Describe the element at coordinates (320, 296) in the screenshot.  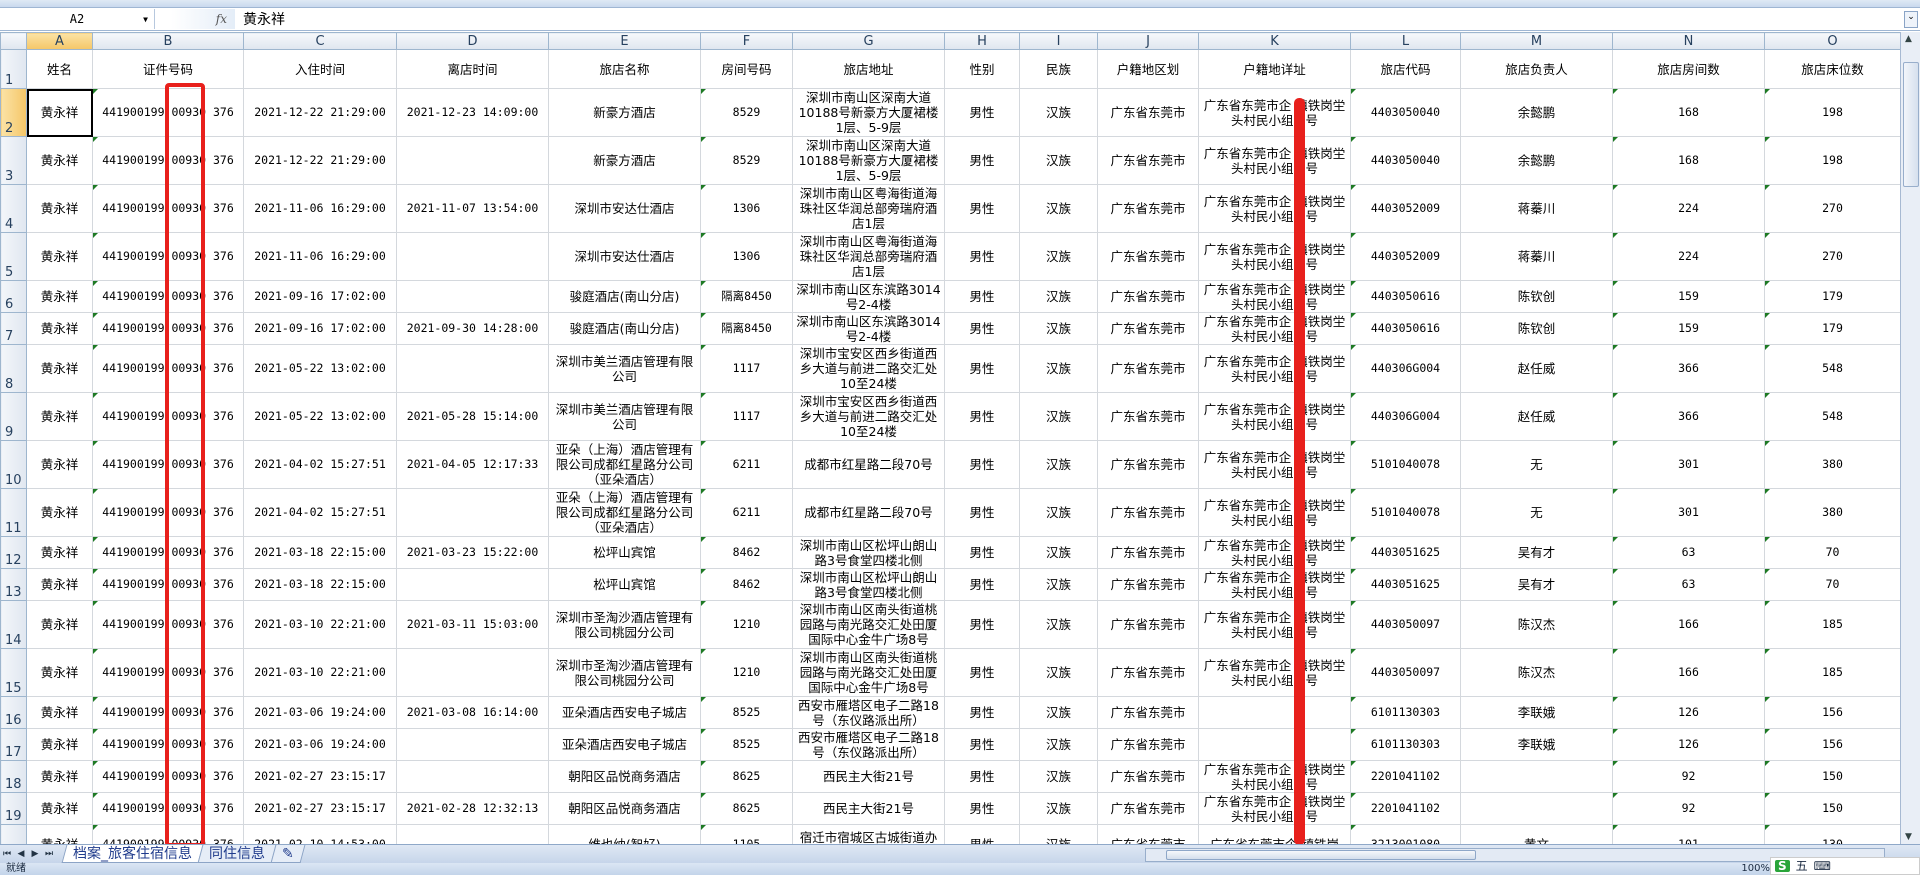
I see `cell-C6: 2021-09-16 17:02:00` at that location.